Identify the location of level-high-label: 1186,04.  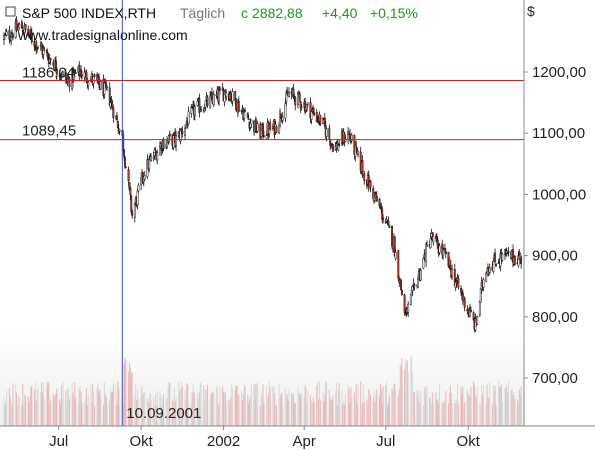
(48, 73).